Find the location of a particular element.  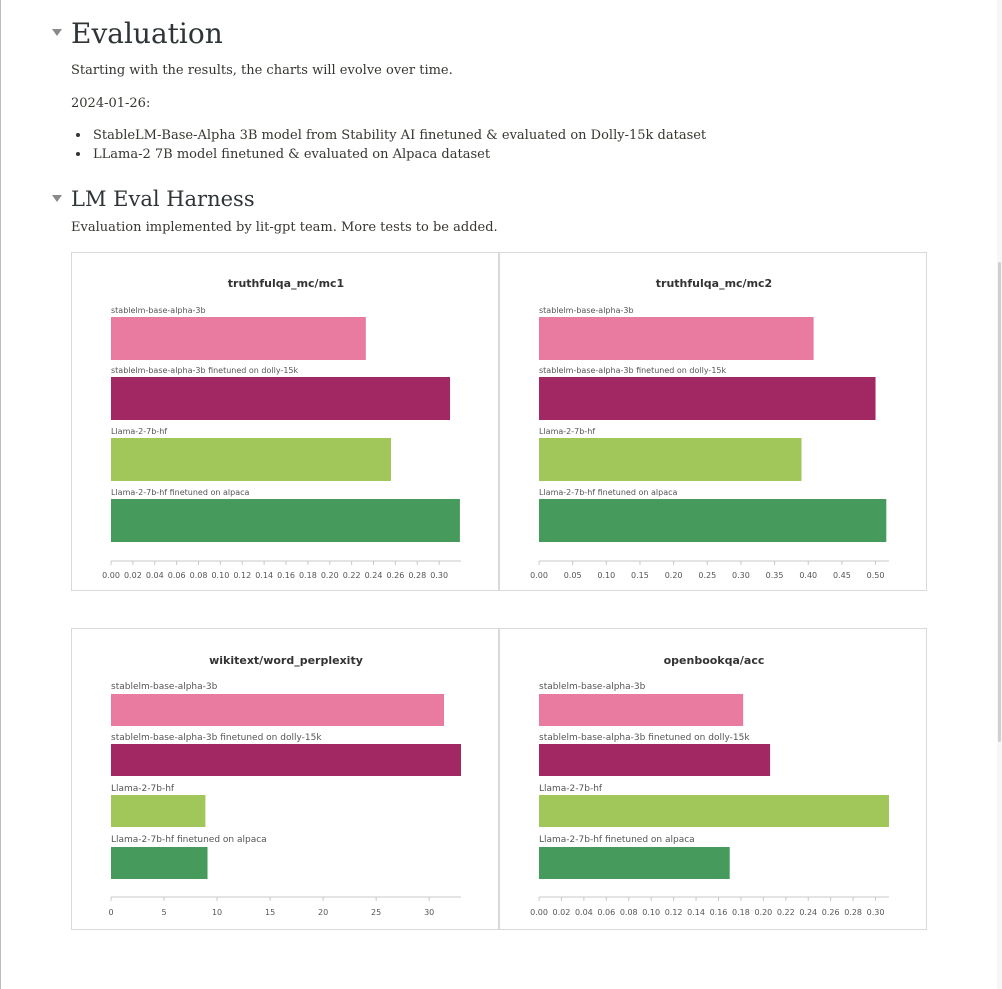

tick-label: 0.15 is located at coordinates (640, 575).